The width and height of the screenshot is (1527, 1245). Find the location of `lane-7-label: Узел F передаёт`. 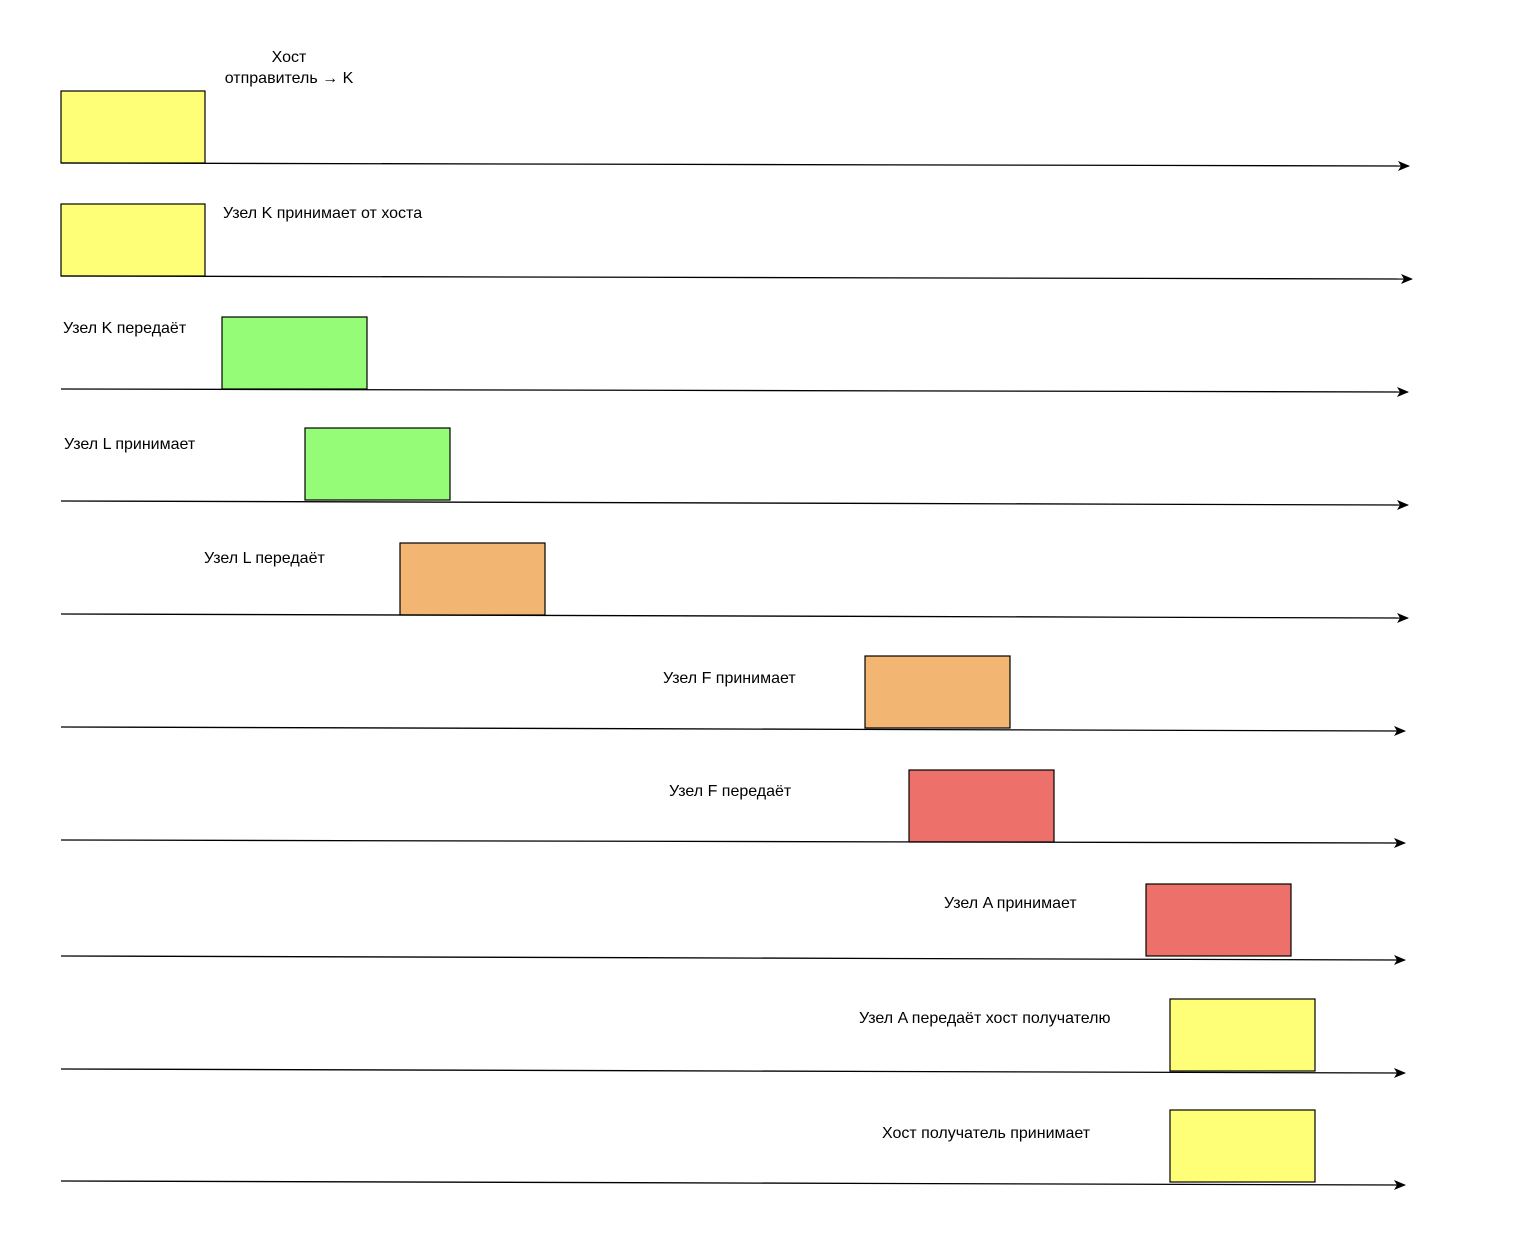

lane-7-label: Узел F передаёт is located at coordinates (730, 791).